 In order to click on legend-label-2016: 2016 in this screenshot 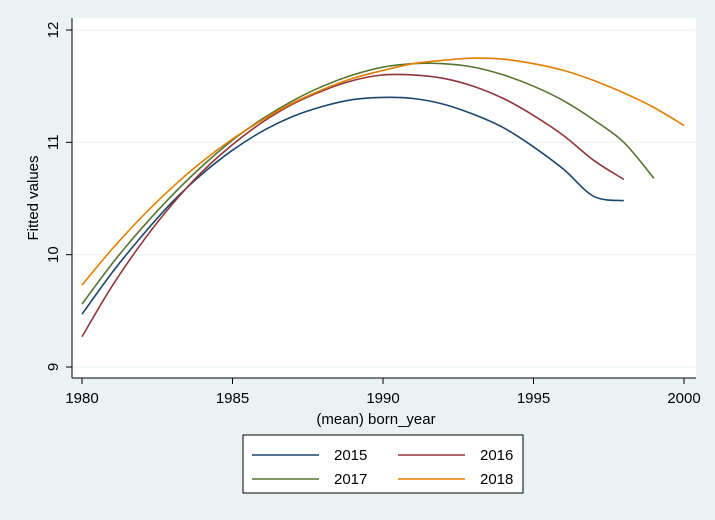, I will do `click(496, 455)`.